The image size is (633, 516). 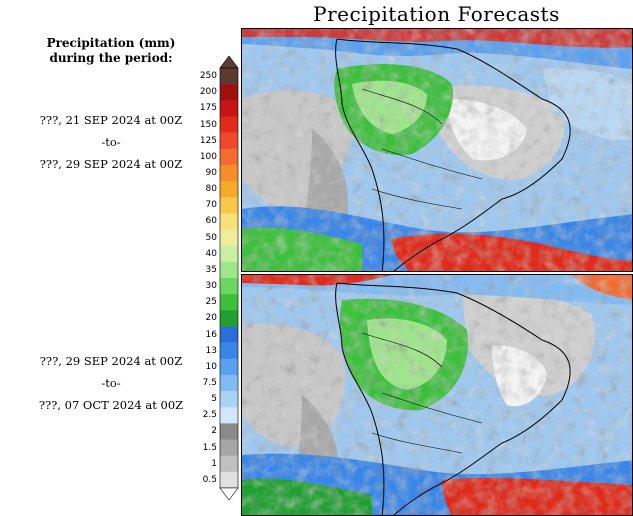 What do you see at coordinates (211, 205) in the screenshot?
I see `scale-tick-label: 70` at bounding box center [211, 205].